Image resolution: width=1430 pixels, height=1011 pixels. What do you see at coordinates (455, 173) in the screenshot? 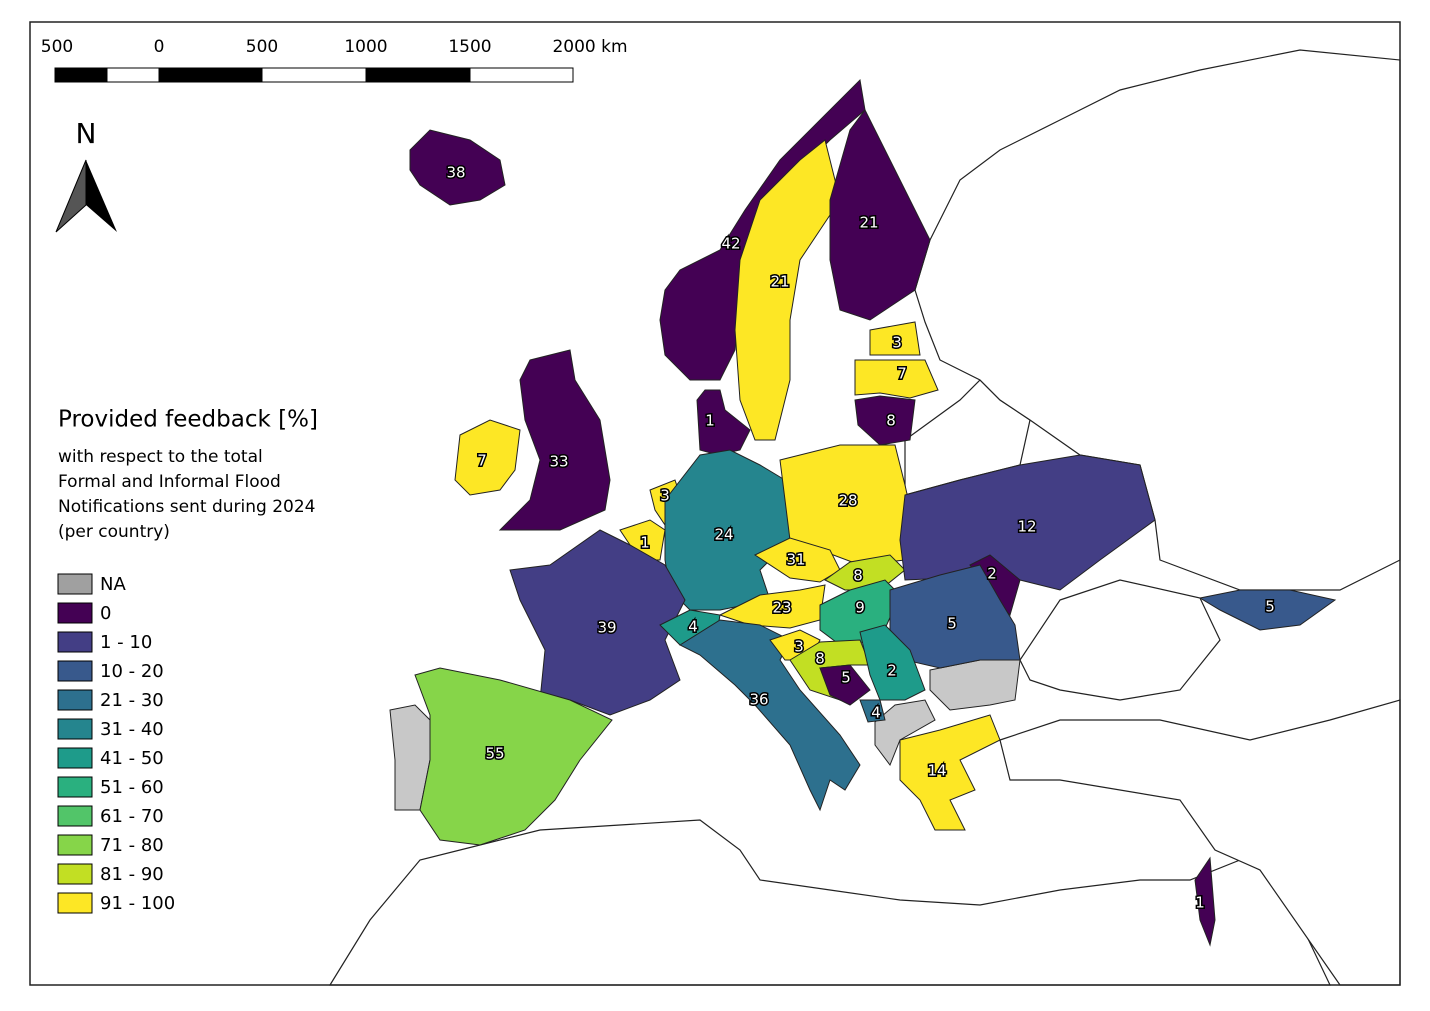
I see `country-label: 38` at bounding box center [455, 173].